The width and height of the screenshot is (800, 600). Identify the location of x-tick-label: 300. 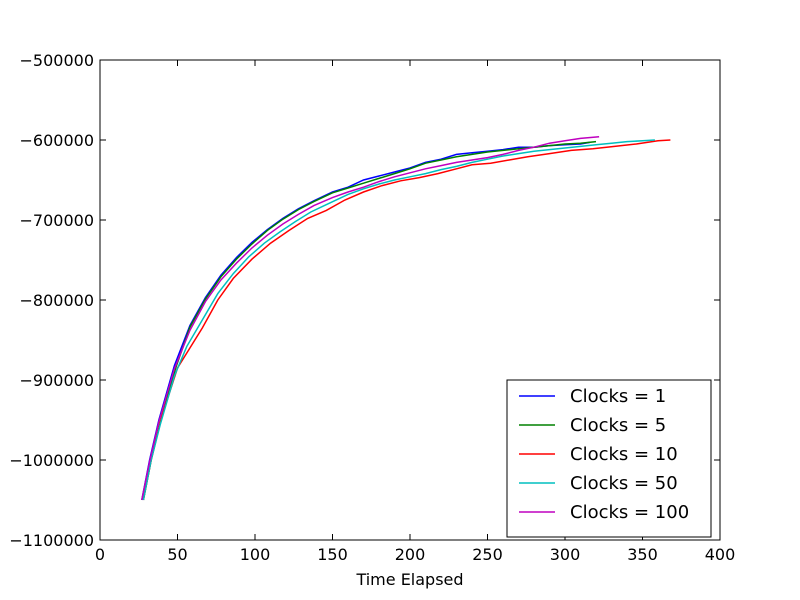
(565, 554).